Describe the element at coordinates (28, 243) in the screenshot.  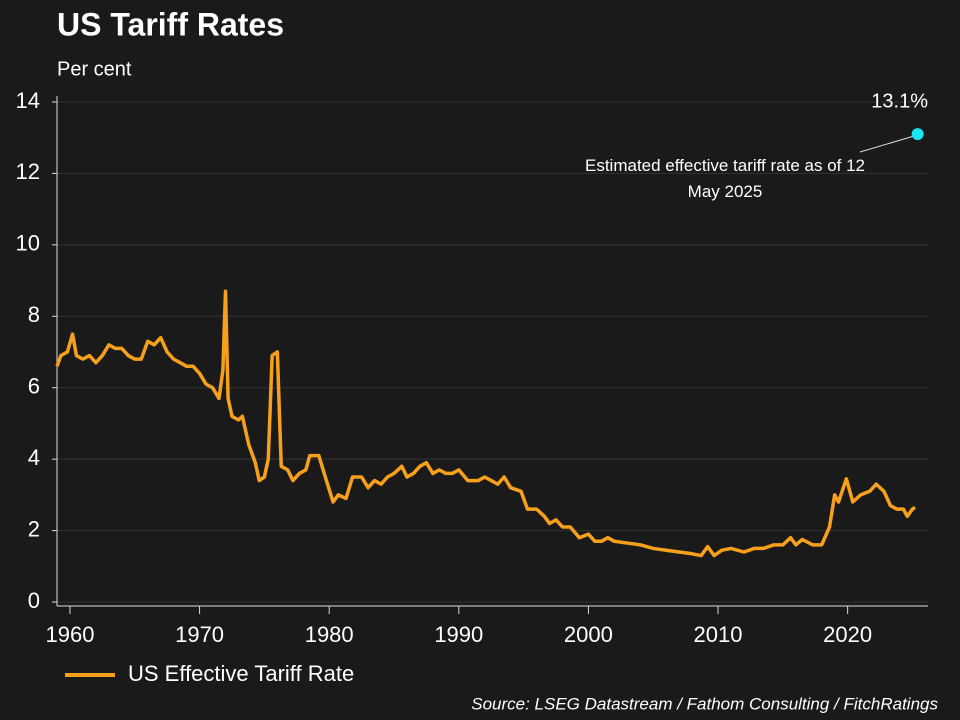
I see `y-tick-label: 10` at that location.